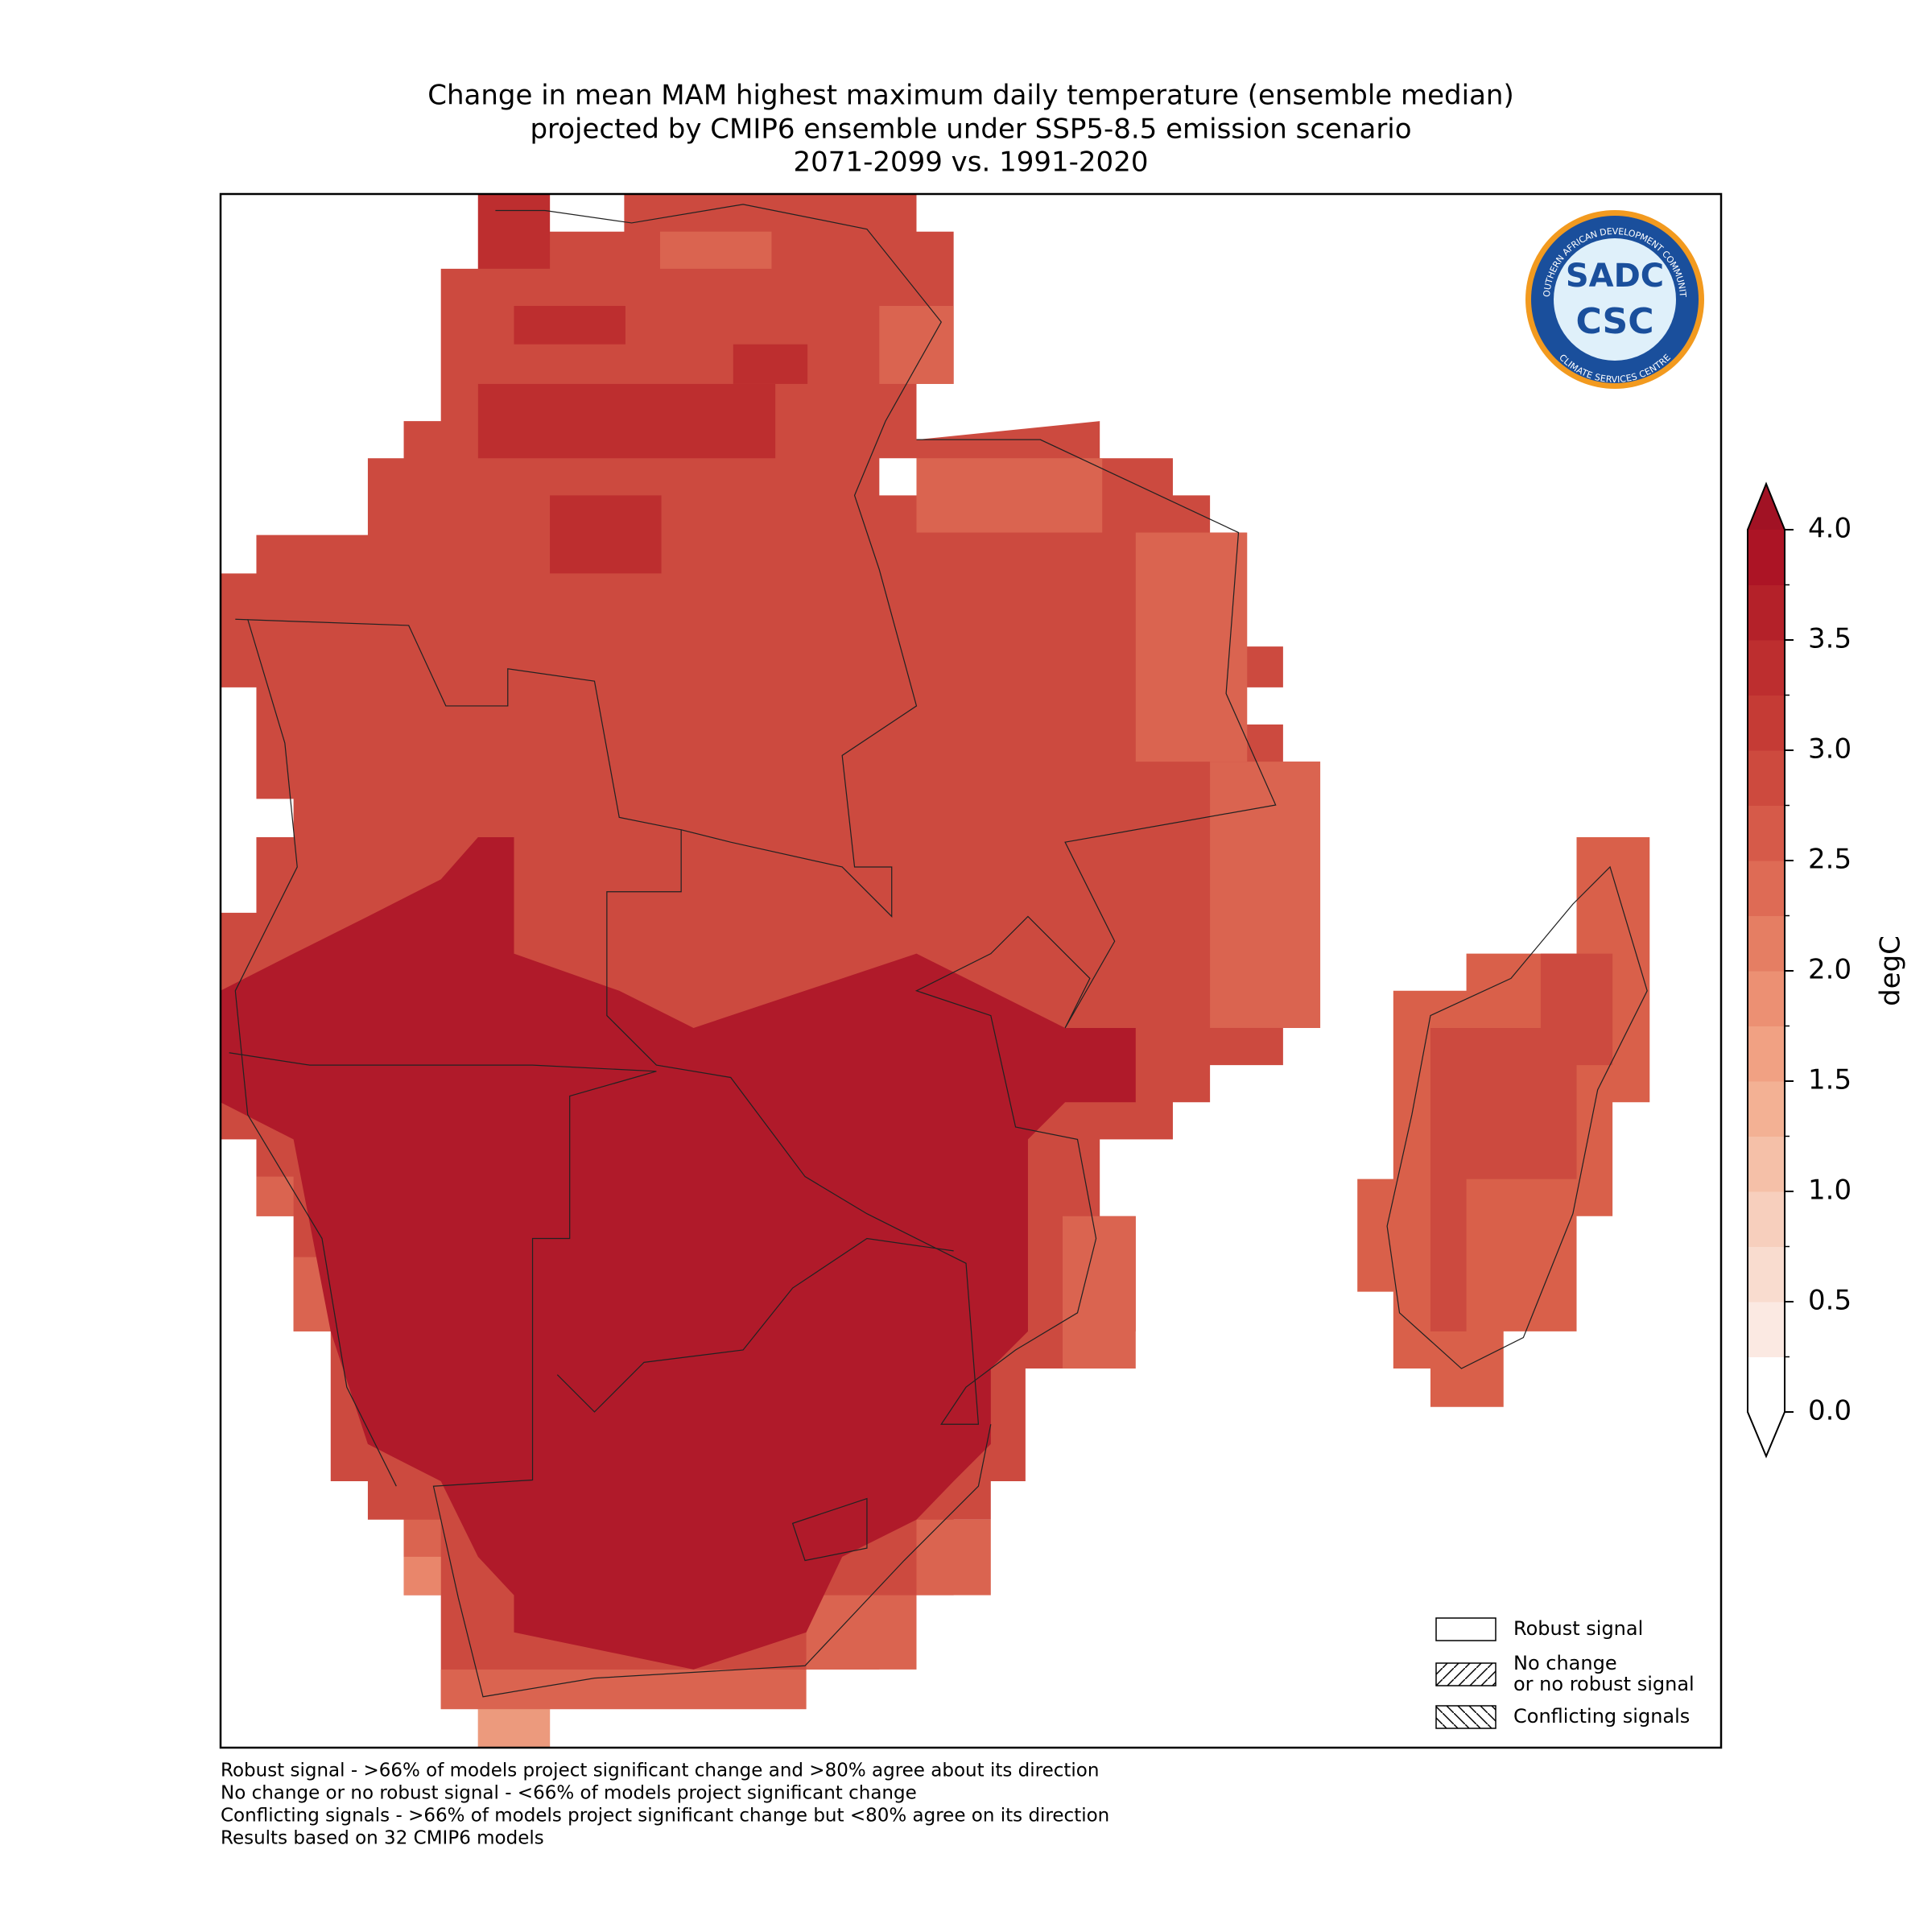 The width and height of the screenshot is (1932, 1932). Describe the element at coordinates (1830, 749) in the screenshot. I see `colorbar-tick-label: 3.0` at that location.